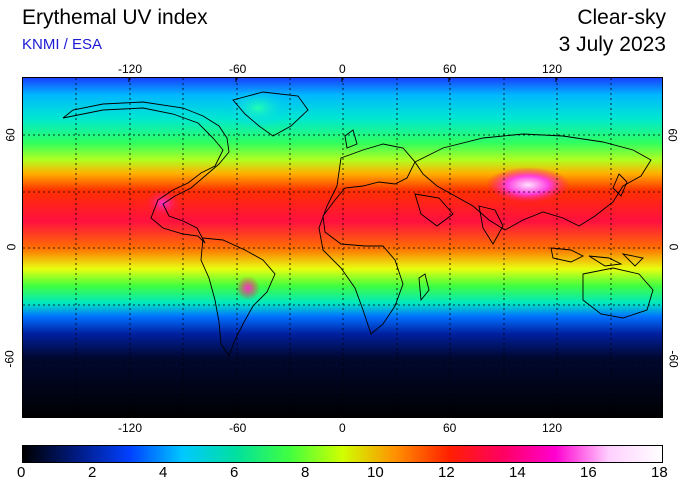 This screenshot has width=688, height=490. Describe the element at coordinates (450, 69) in the screenshot. I see `top-lon-tick: 60` at that location.